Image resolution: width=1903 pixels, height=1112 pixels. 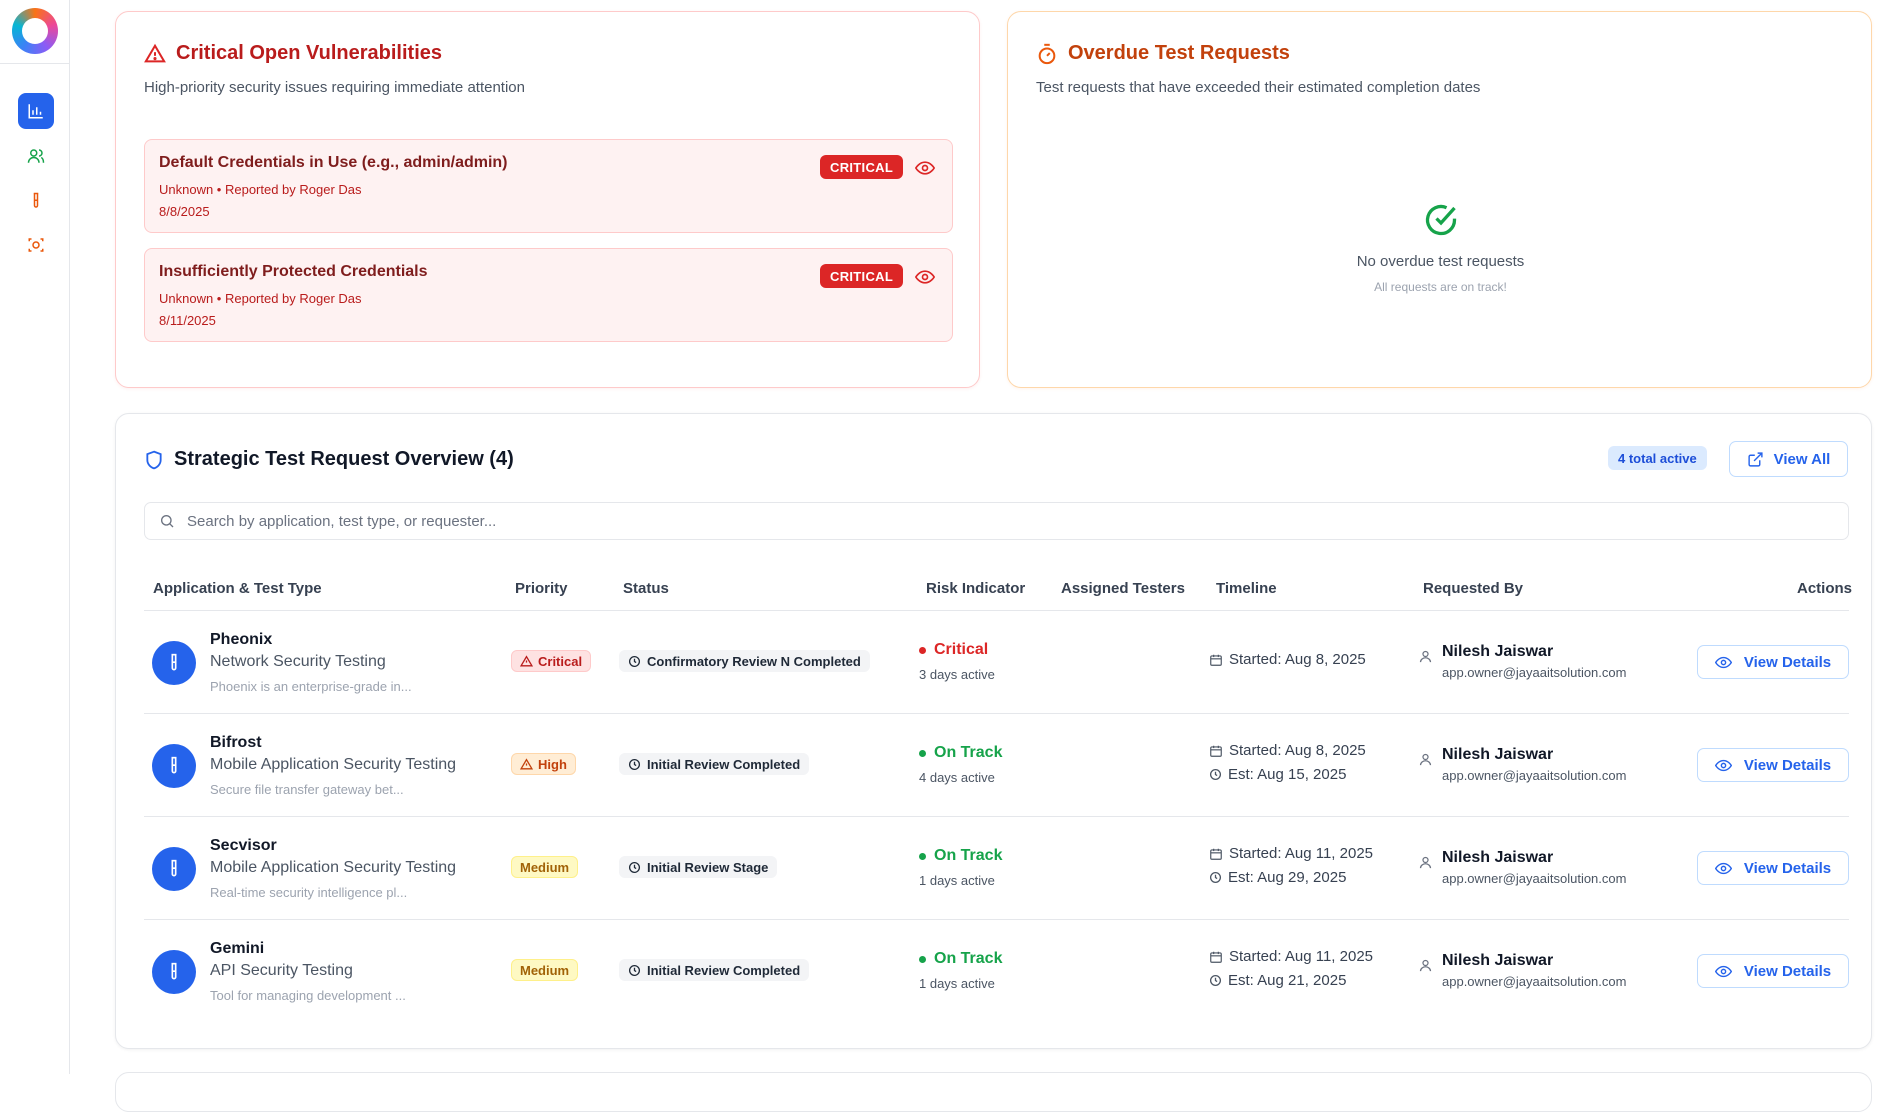 I want to click on status-label: Initial Review Stage, so click(x=708, y=867).